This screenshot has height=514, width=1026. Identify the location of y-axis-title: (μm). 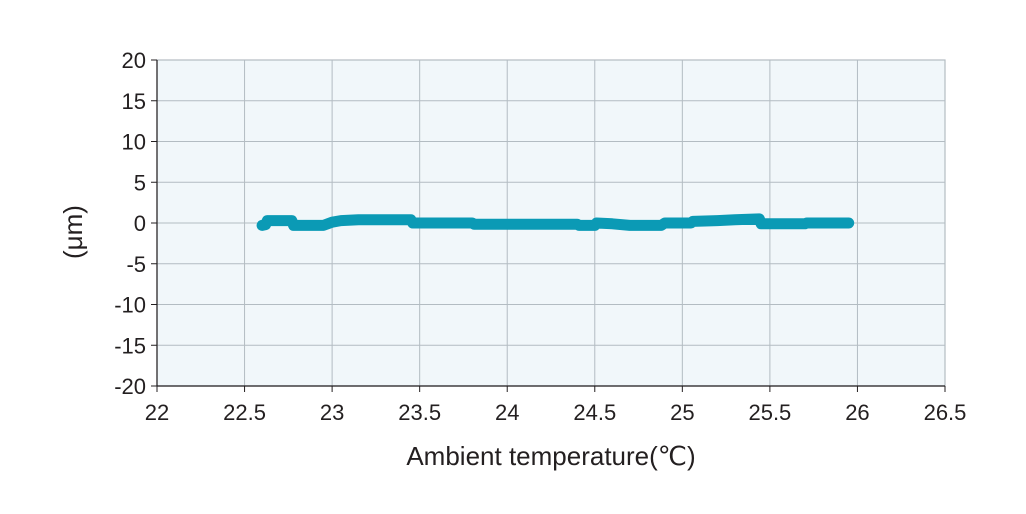
(73, 232).